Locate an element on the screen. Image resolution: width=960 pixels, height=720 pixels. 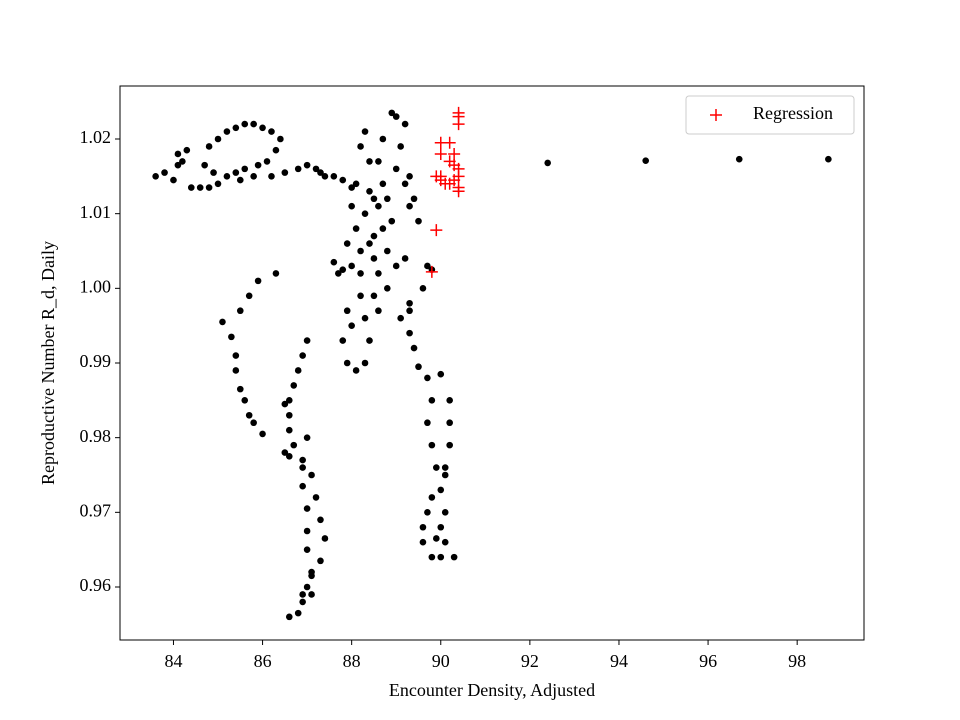
x-tick-label: 94 is located at coordinates (619, 661).